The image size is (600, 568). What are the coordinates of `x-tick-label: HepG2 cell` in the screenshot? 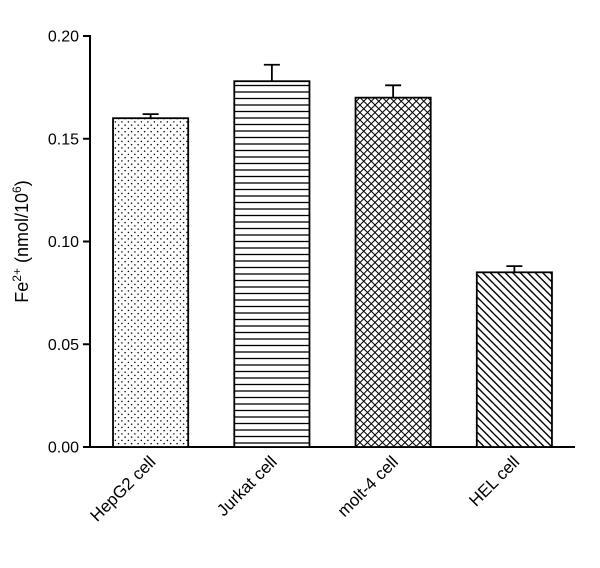 It's located at (123, 488).